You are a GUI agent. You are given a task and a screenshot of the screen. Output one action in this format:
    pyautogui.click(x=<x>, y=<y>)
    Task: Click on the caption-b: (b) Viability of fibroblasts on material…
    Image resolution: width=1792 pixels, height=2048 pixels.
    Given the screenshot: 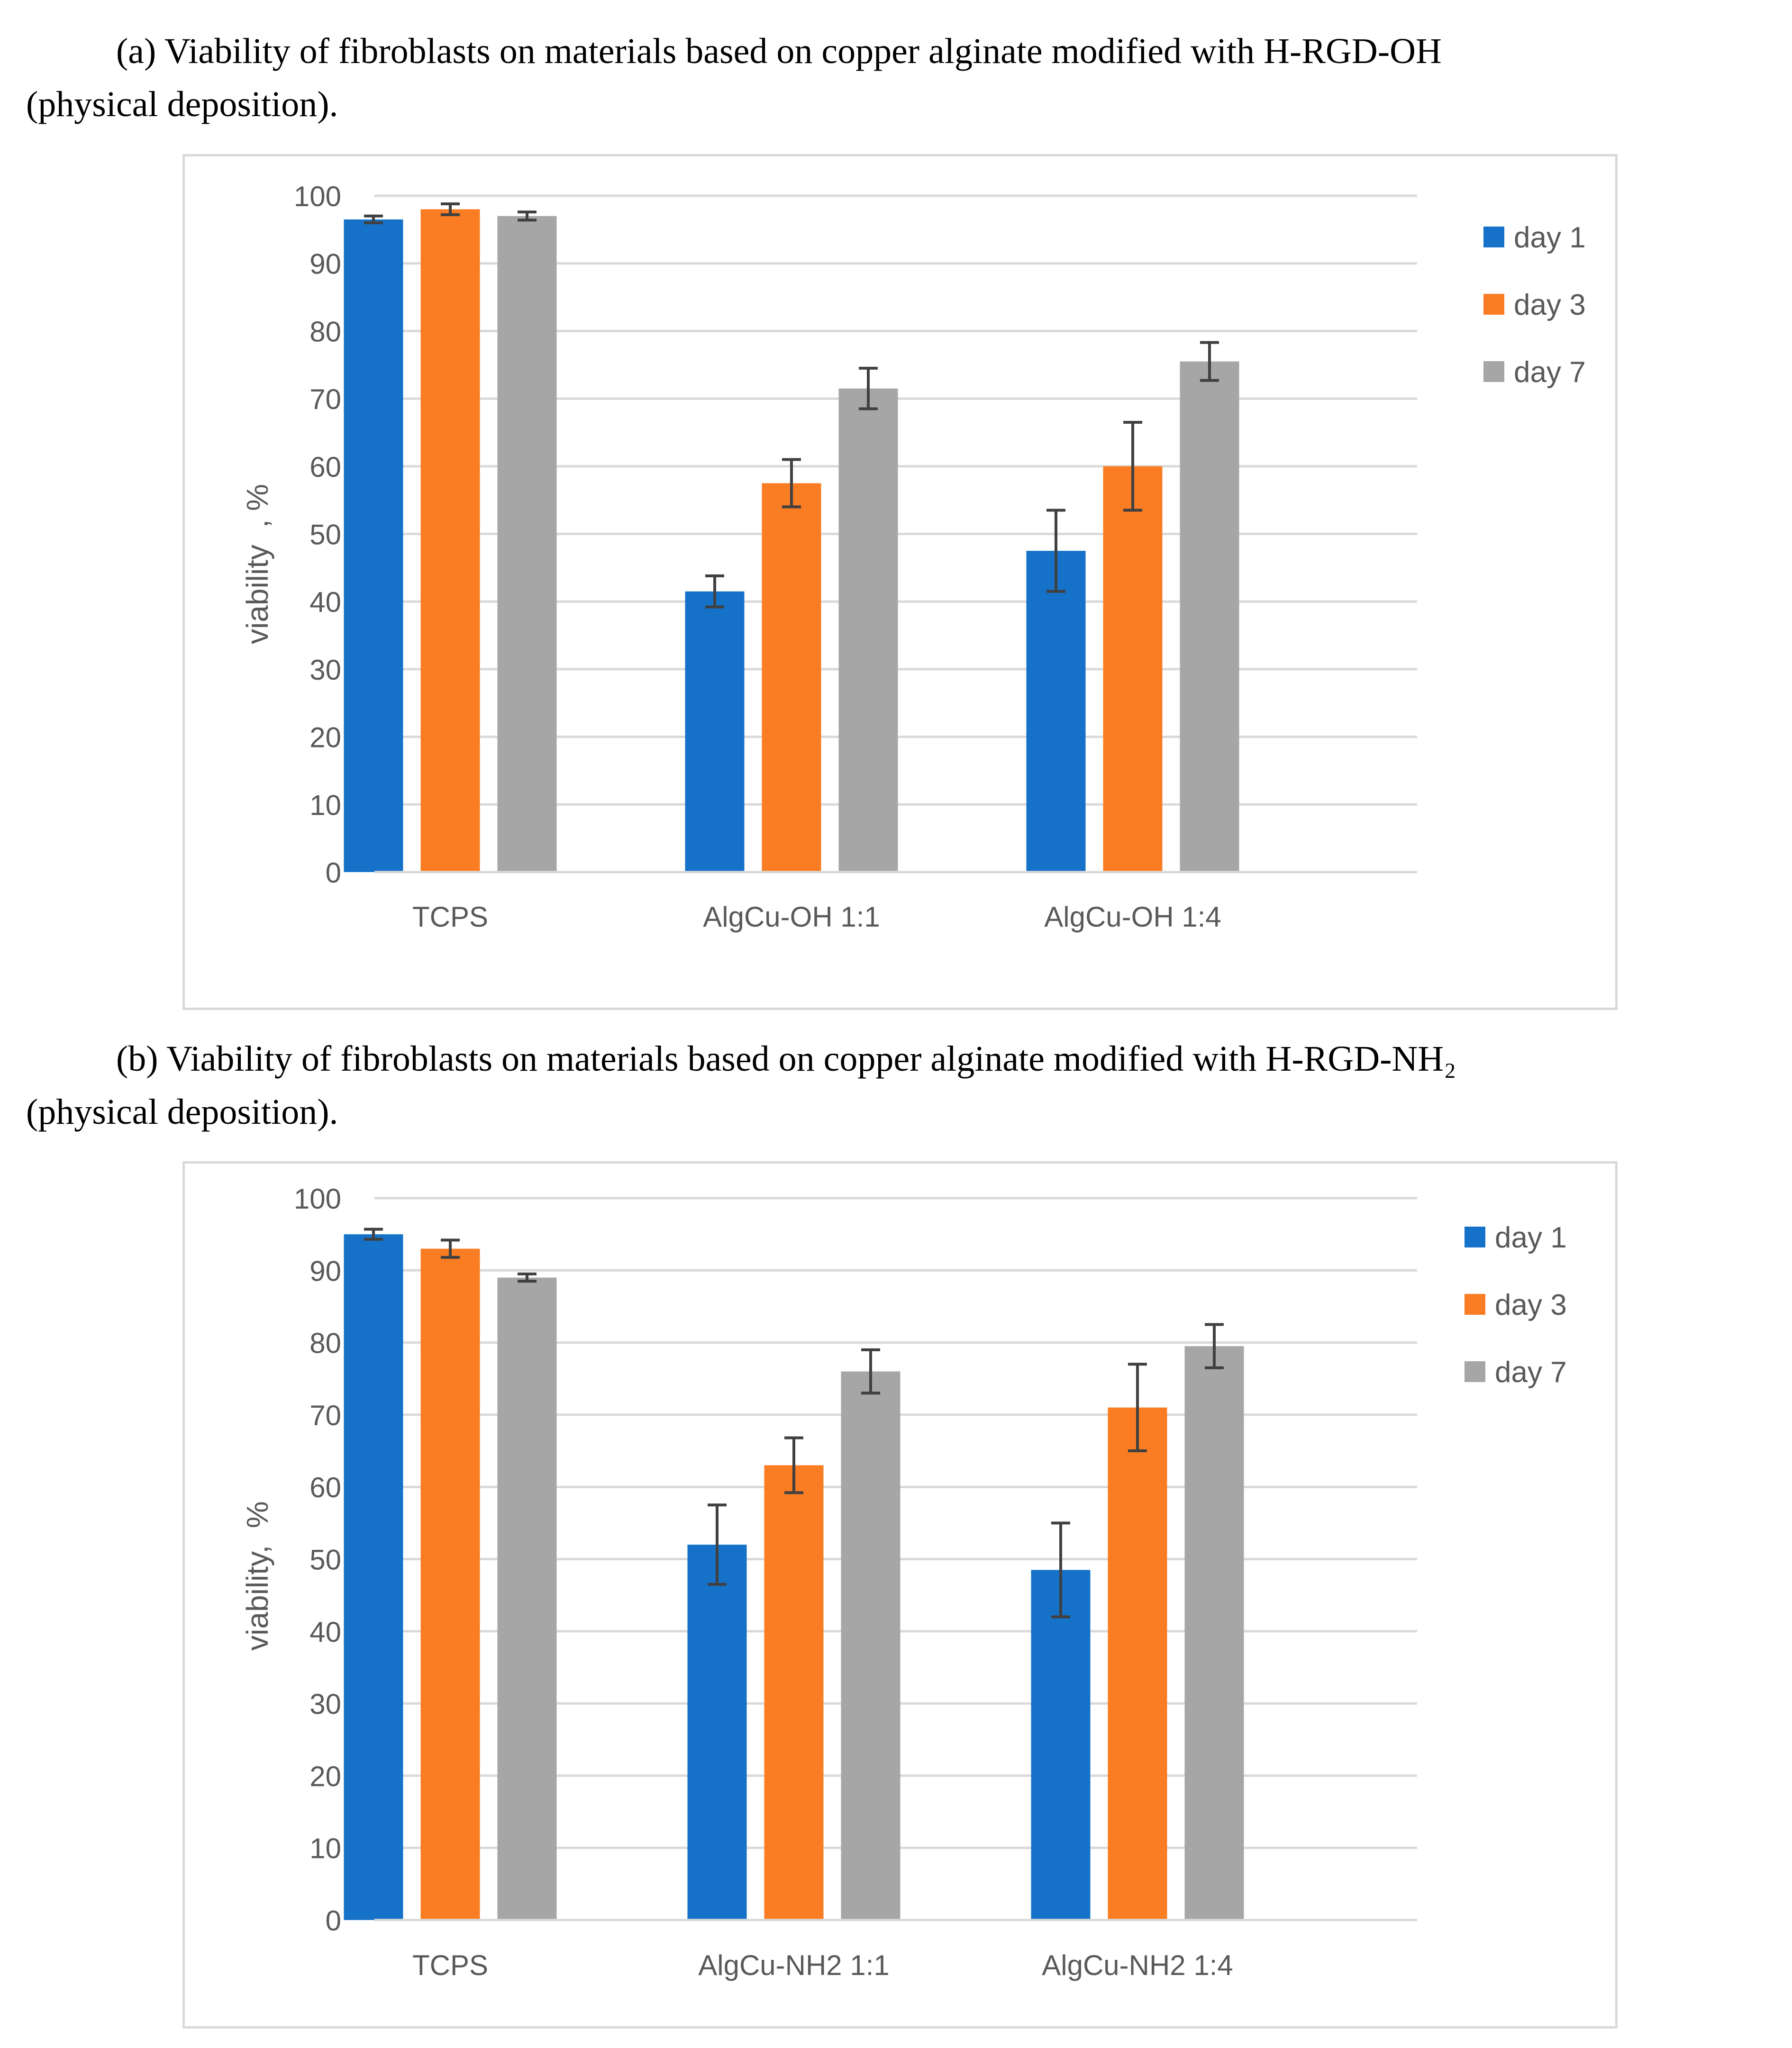 What is the action you would take?
    pyautogui.click(x=903, y=1085)
    